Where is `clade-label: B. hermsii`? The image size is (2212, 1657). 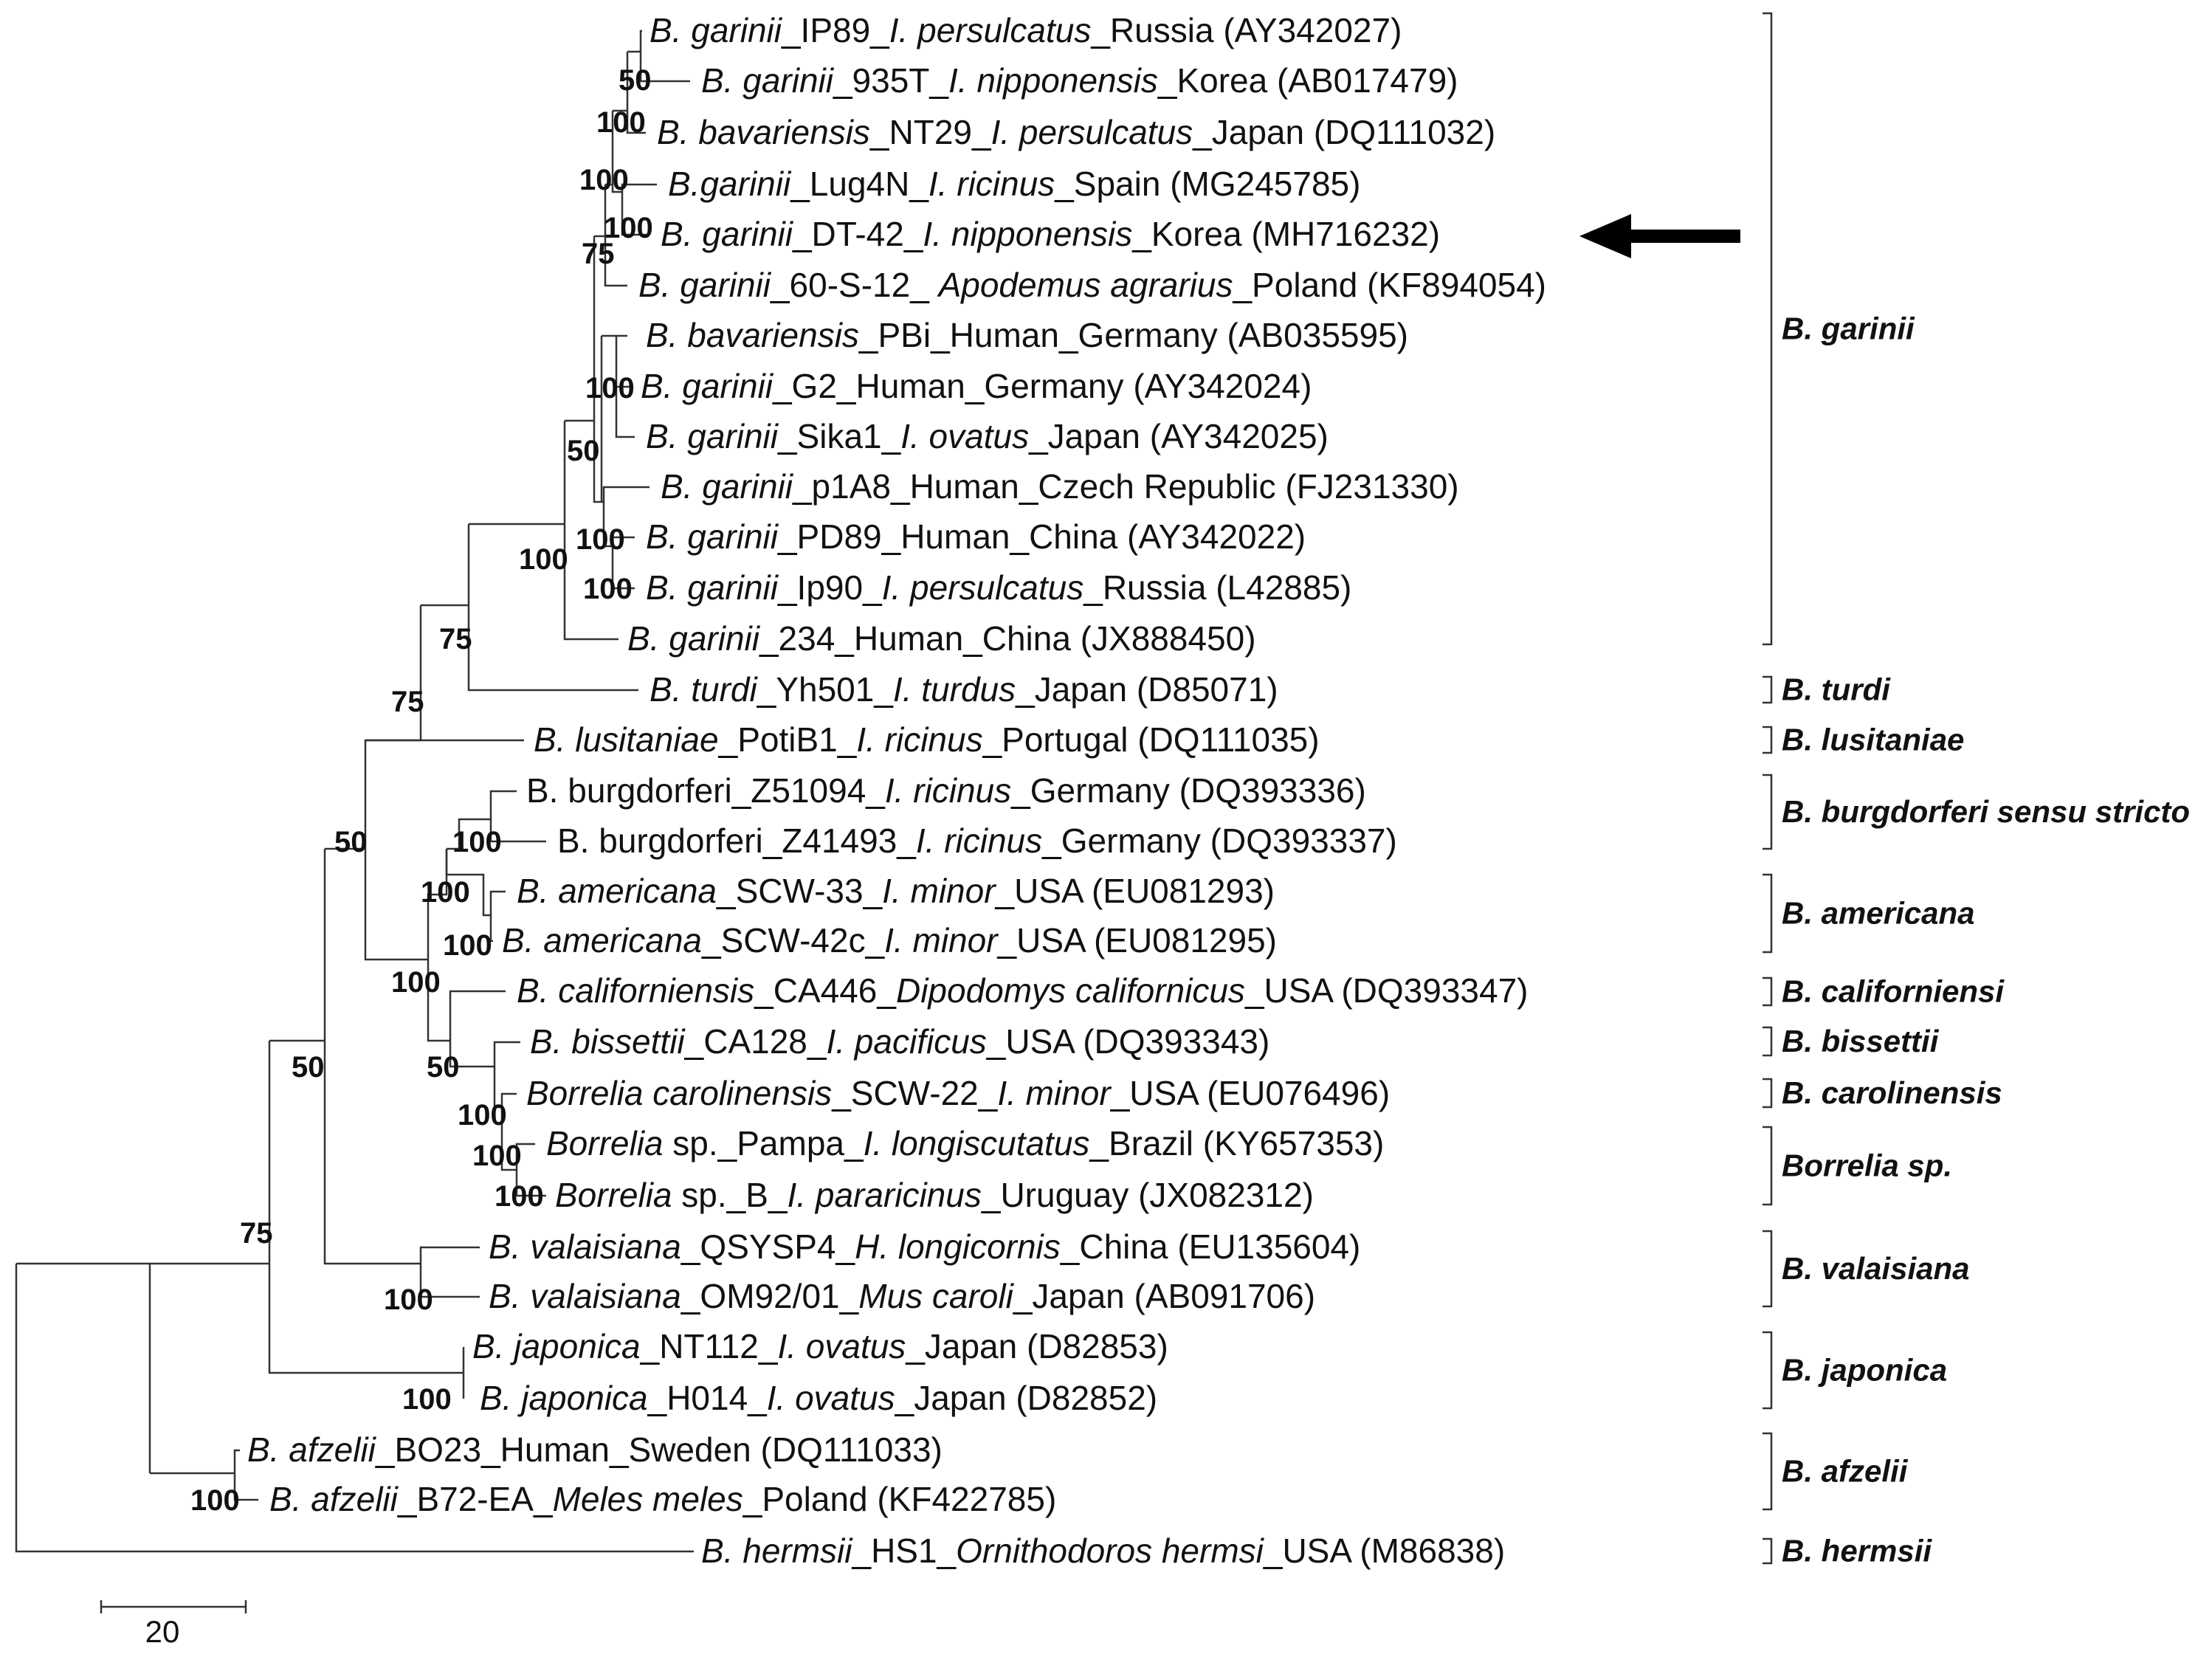
clade-label: B. hermsii is located at coordinates (1857, 1551).